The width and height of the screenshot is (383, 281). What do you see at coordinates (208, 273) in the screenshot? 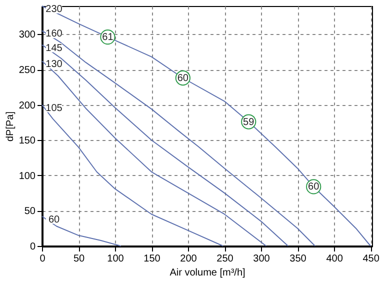
I see `x-axis-title: Air volume [m³/h]` at bounding box center [208, 273].